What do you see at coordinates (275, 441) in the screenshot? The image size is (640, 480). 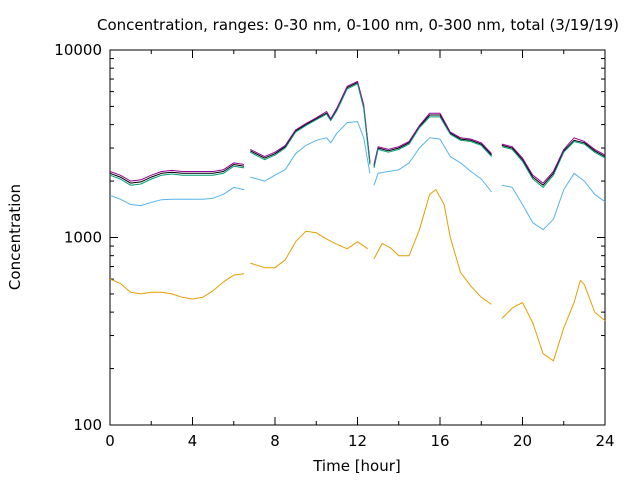 I see `x-tick-label: 8` at bounding box center [275, 441].